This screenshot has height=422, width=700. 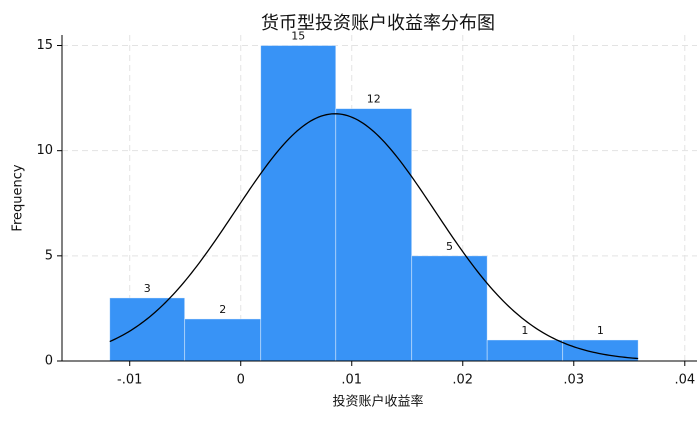 What do you see at coordinates (573, 380) in the screenshot?
I see `x-tick-label: .03` at bounding box center [573, 380].